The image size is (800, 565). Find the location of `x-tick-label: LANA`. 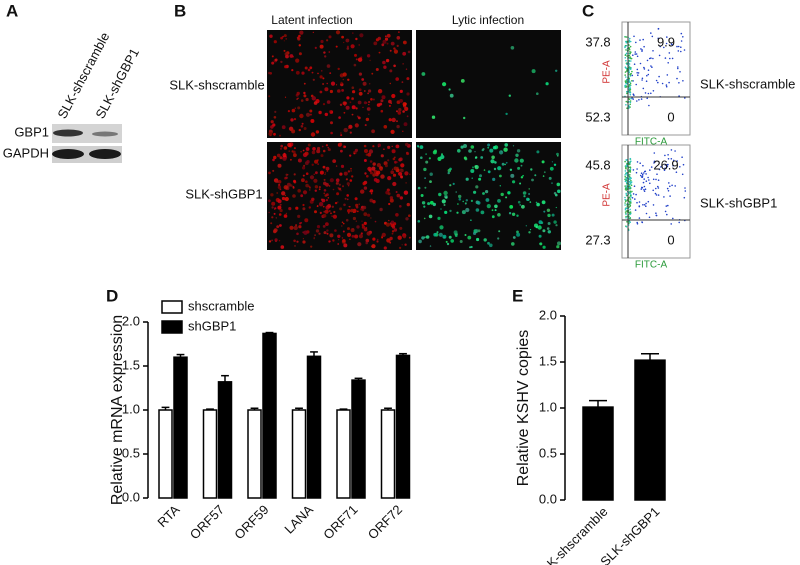

x-tick-label: LANA is located at coordinates (298, 519).